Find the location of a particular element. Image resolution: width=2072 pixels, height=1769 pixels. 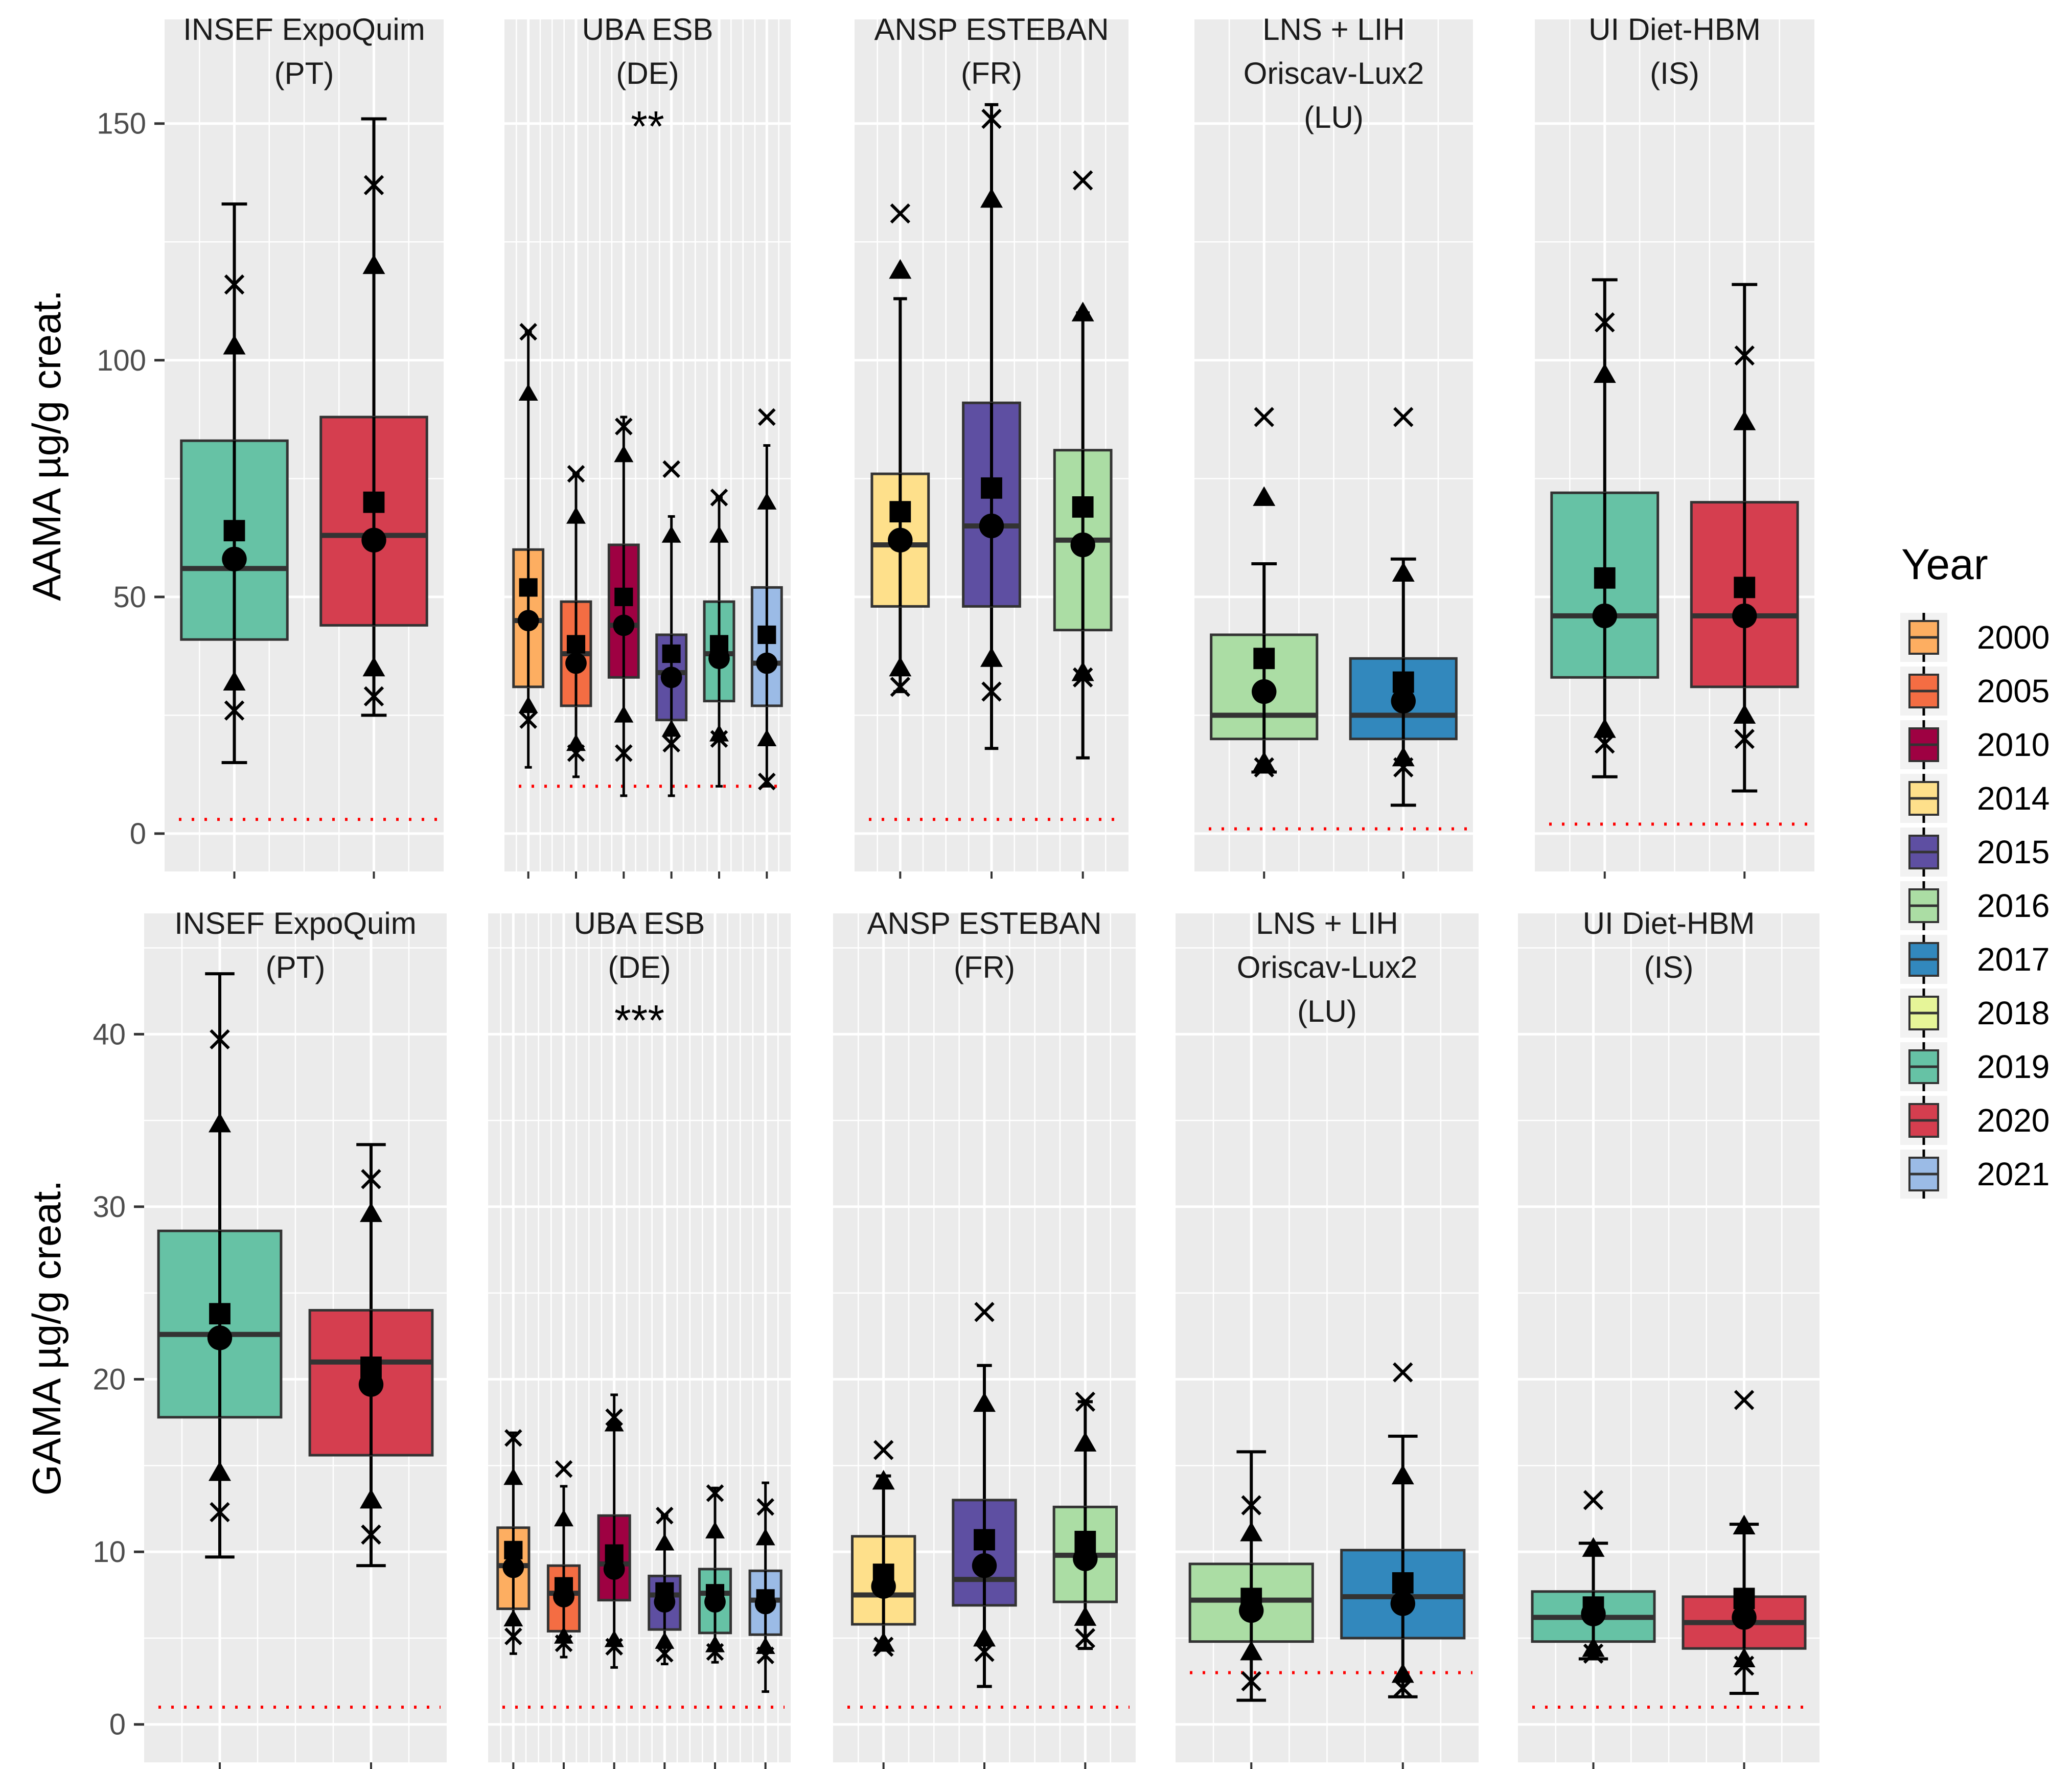

panel-title: (DE) is located at coordinates (639, 967).